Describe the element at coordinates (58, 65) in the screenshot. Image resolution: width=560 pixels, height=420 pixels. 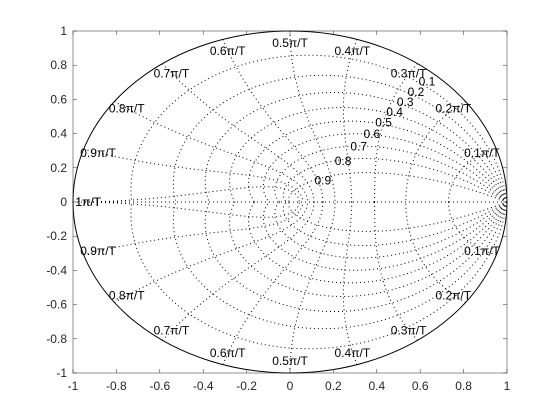
I see `y-tick-label: 0.8` at that location.